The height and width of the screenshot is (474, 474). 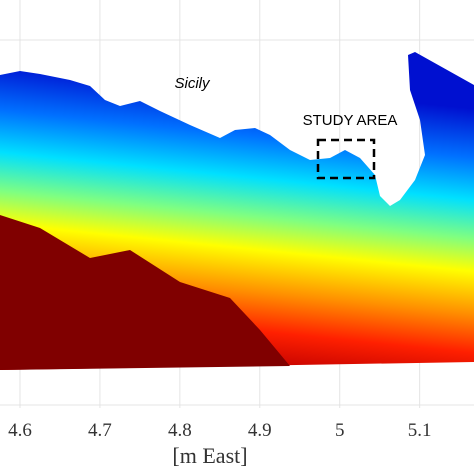 What do you see at coordinates (420, 430) in the screenshot?
I see `x-tick-label: 5.1` at bounding box center [420, 430].